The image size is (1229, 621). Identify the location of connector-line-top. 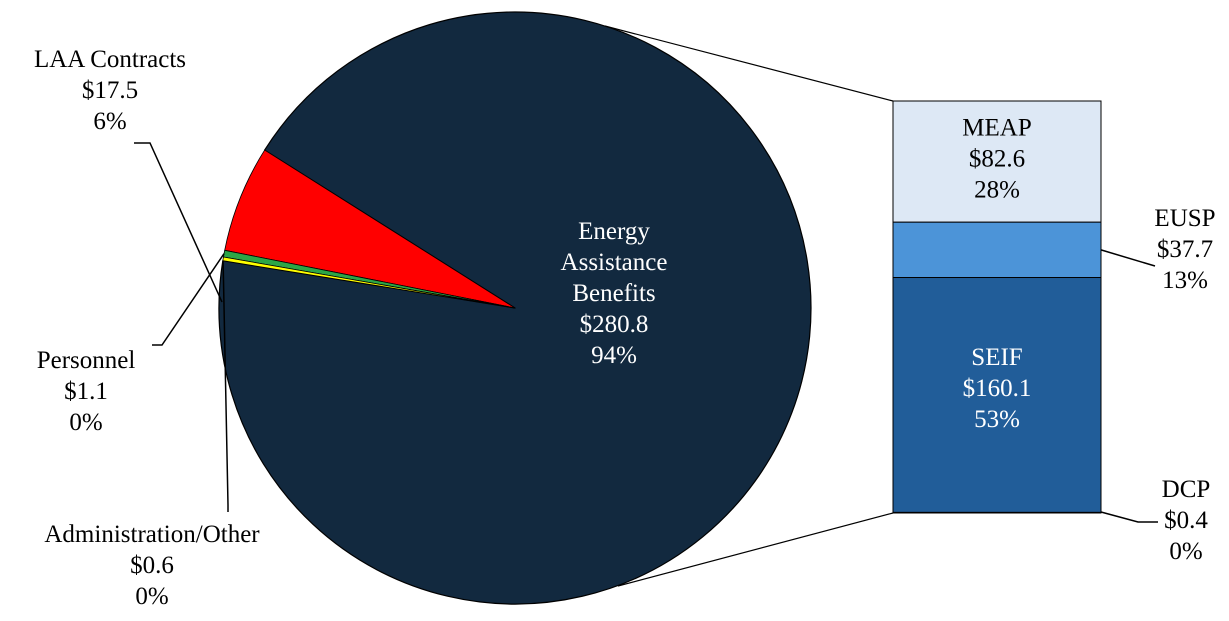
(749, 63).